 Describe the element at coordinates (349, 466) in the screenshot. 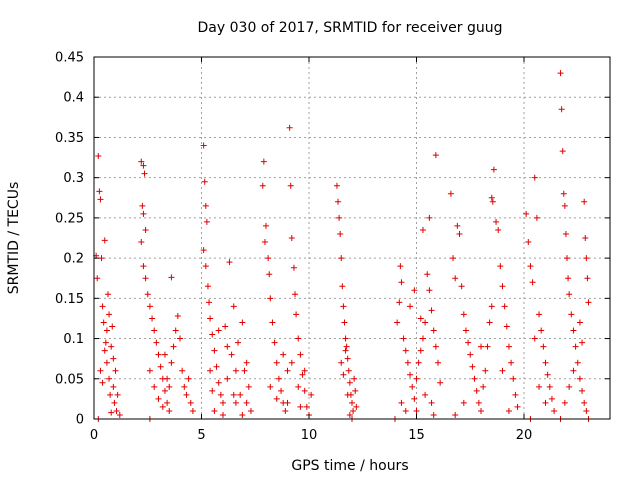

I see `x-axis-title: GPS time / hours` at that location.